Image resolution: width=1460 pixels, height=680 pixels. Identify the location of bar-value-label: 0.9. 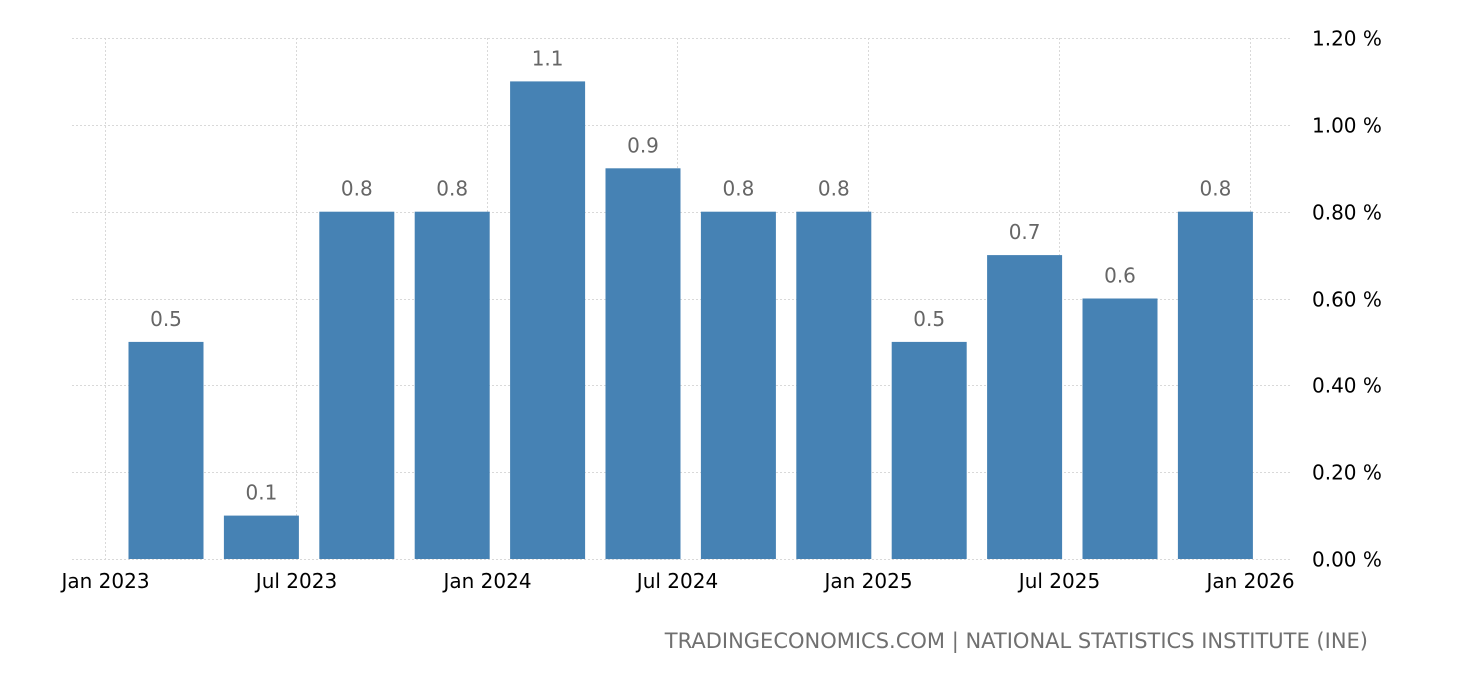
(643, 145).